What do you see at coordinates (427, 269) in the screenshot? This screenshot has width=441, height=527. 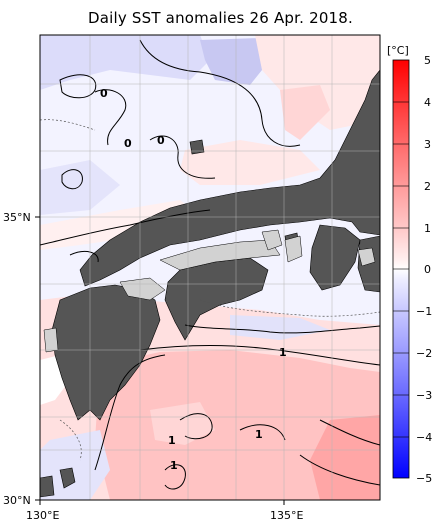 I see `colorbar-tick: 0` at bounding box center [427, 269].